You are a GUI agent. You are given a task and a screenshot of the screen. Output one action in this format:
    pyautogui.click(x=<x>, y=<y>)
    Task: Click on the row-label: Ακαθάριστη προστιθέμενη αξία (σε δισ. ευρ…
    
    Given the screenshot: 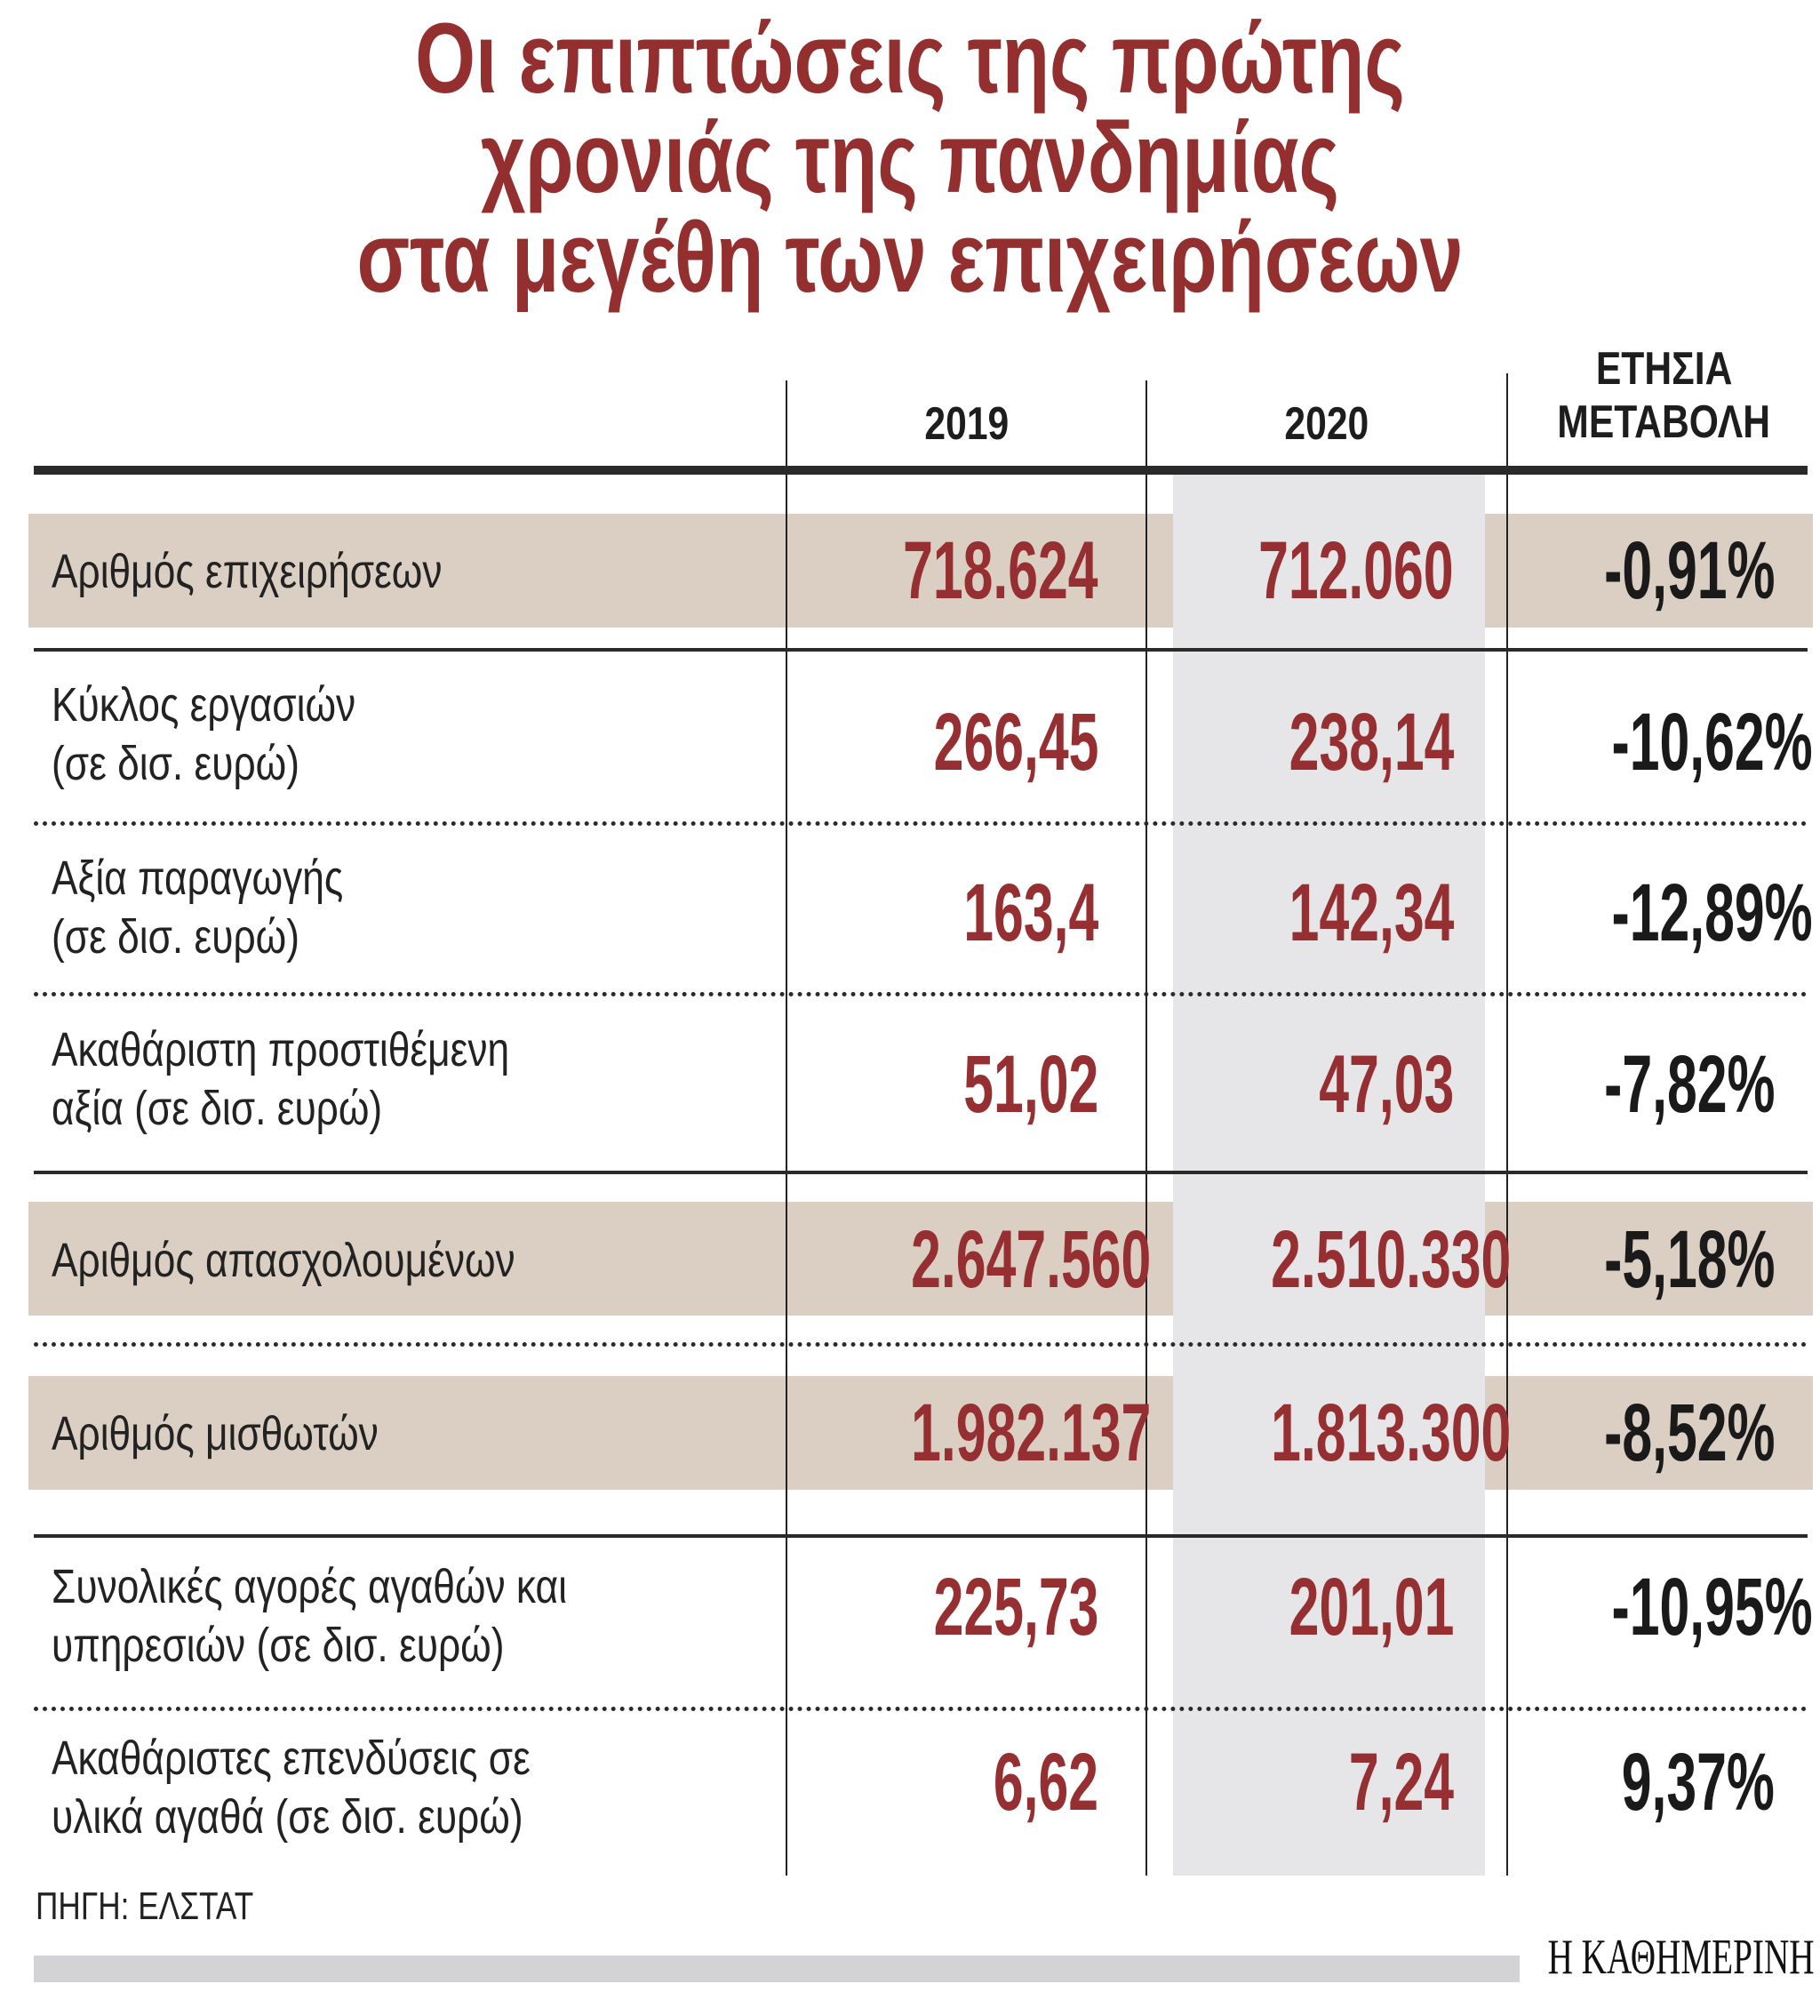 What is the action you would take?
    pyautogui.click(x=281, y=1079)
    